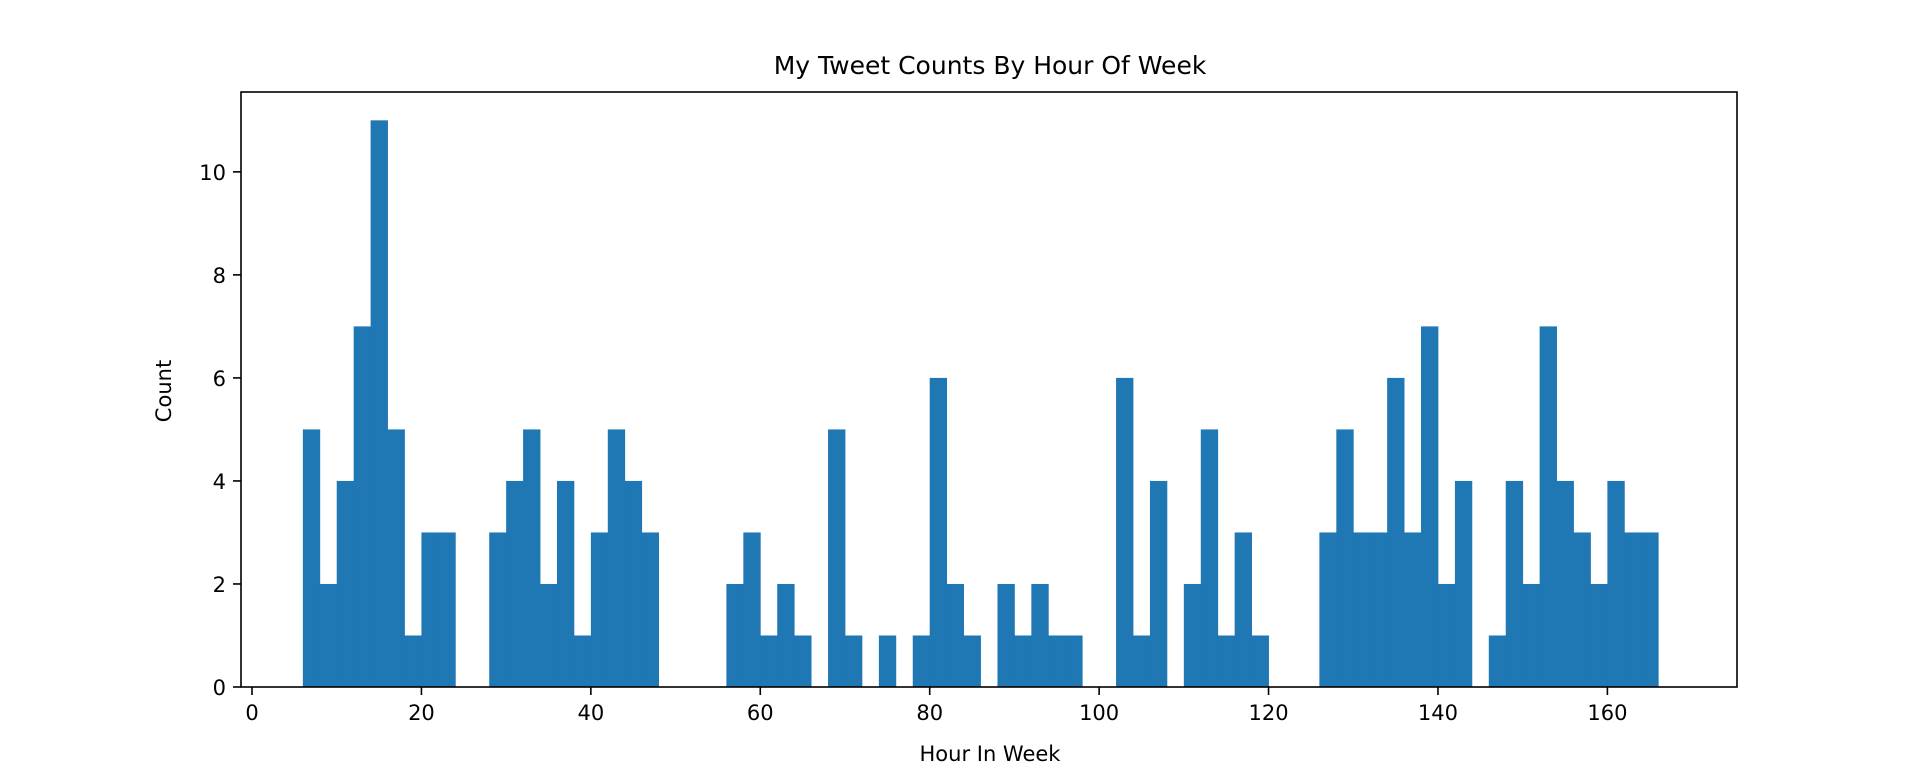 This screenshot has height=768, width=1920. What do you see at coordinates (164, 391) in the screenshot?
I see `y-axis-label: Count` at bounding box center [164, 391].